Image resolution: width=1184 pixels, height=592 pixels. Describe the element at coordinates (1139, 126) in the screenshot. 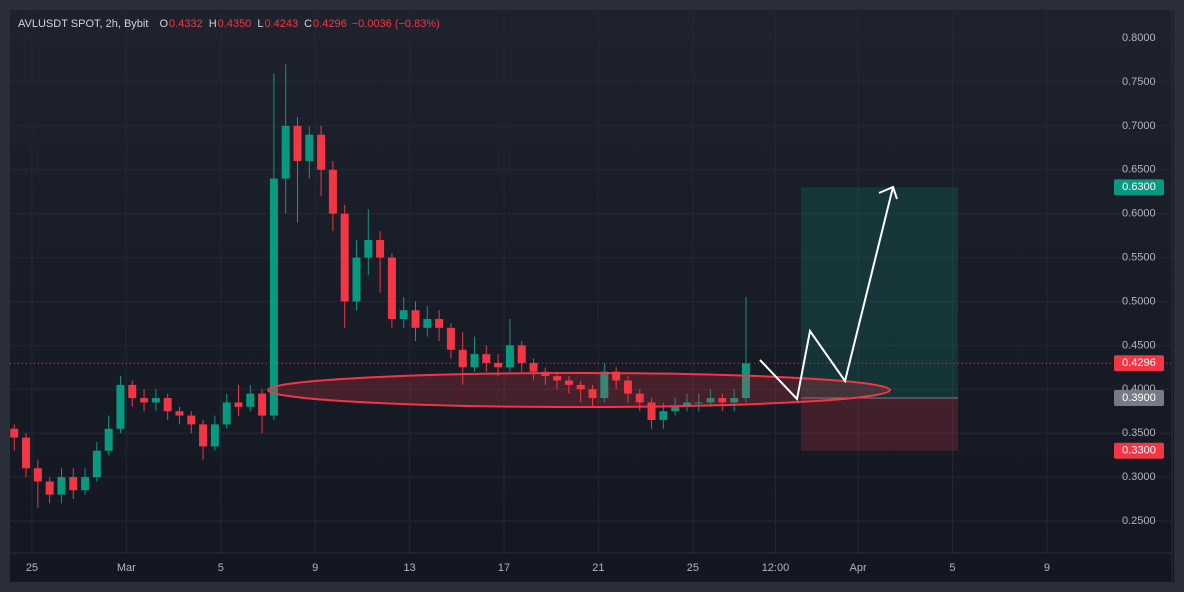

I see `y-tick-label: 0.7000` at that location.